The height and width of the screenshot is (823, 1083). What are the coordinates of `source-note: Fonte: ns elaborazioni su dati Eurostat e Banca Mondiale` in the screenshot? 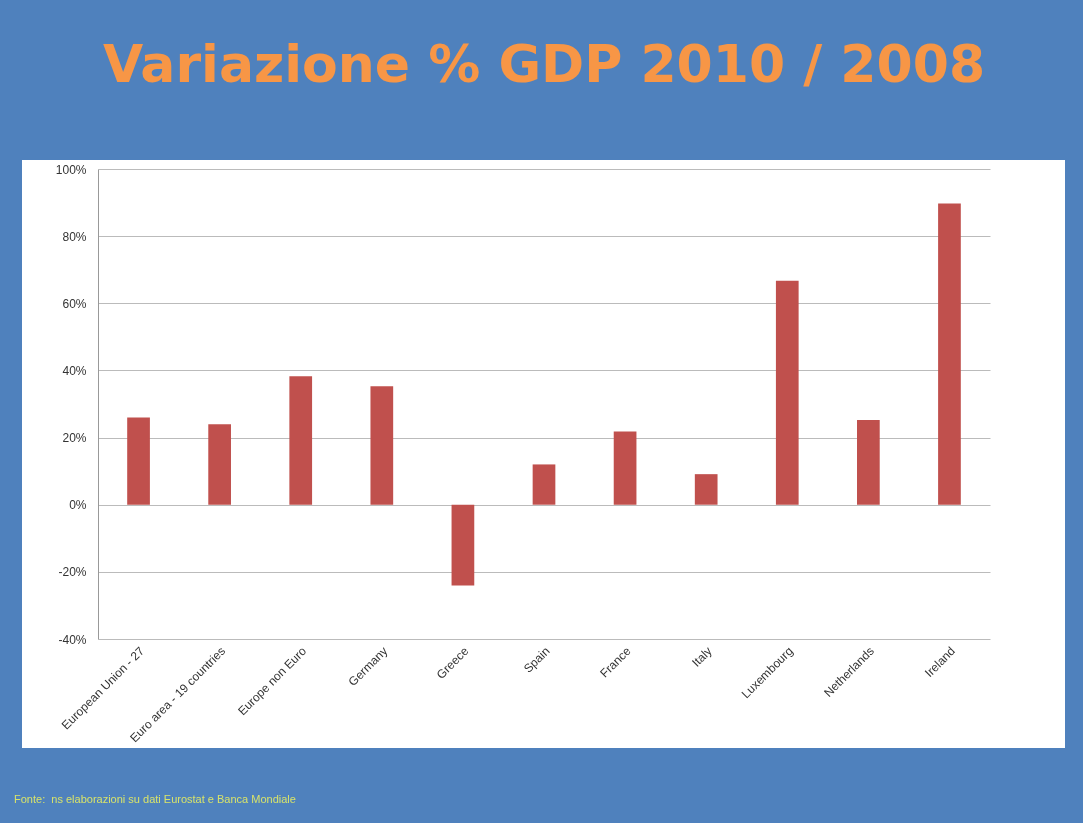 It's located at (155, 799).